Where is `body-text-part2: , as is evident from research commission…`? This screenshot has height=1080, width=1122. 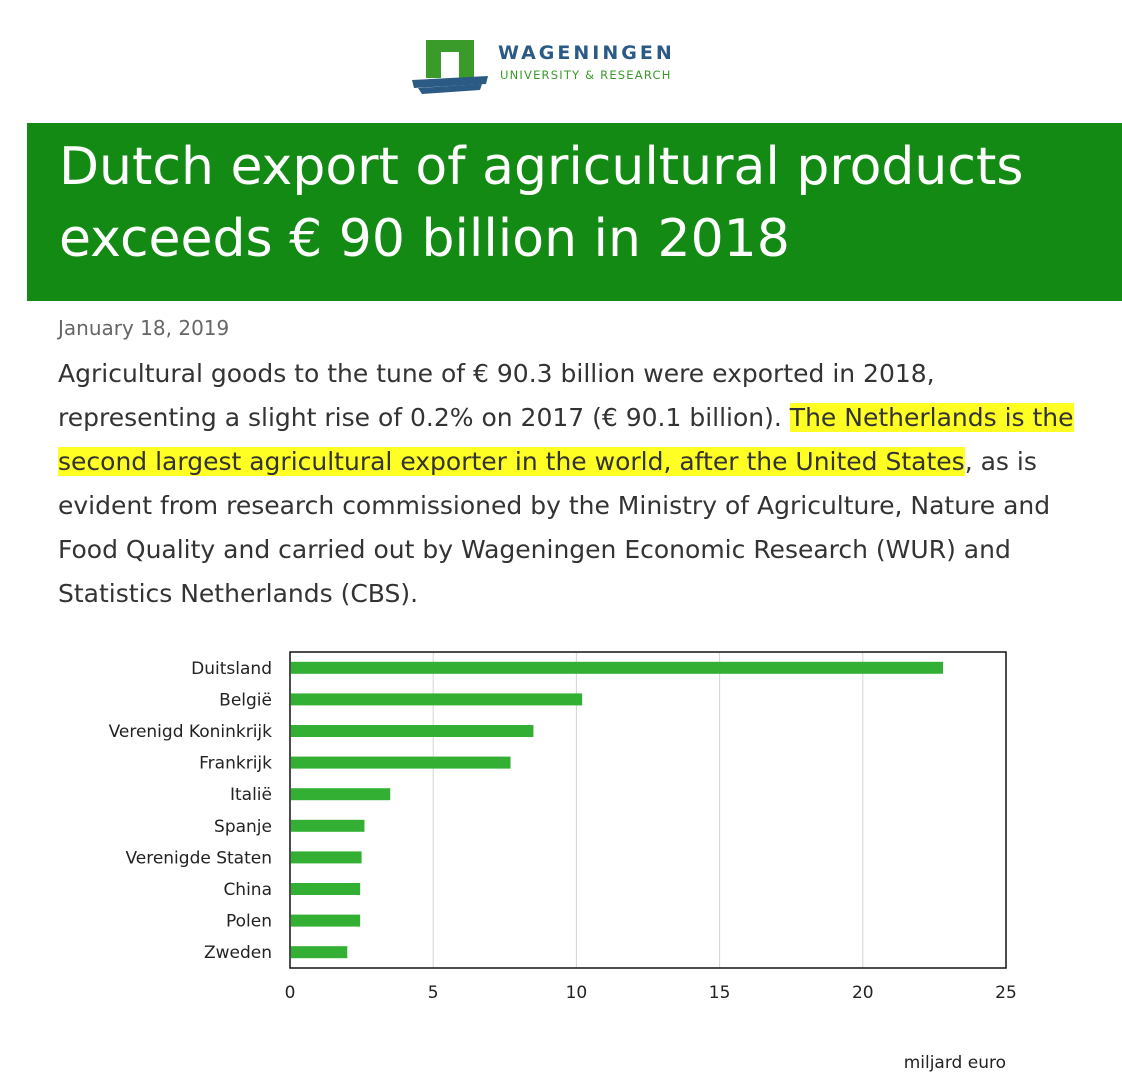 body-text-part2: , as is evident from research commission… is located at coordinates (554, 527).